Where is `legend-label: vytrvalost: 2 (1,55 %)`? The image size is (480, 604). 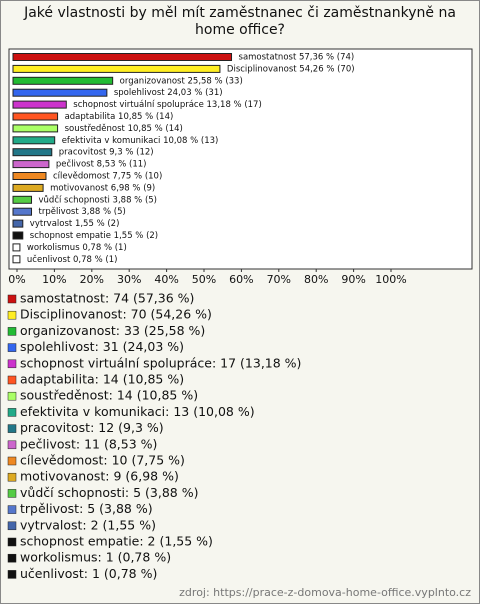 legend-label: vytrvalost: 2 (1,55 %) is located at coordinates (88, 524).